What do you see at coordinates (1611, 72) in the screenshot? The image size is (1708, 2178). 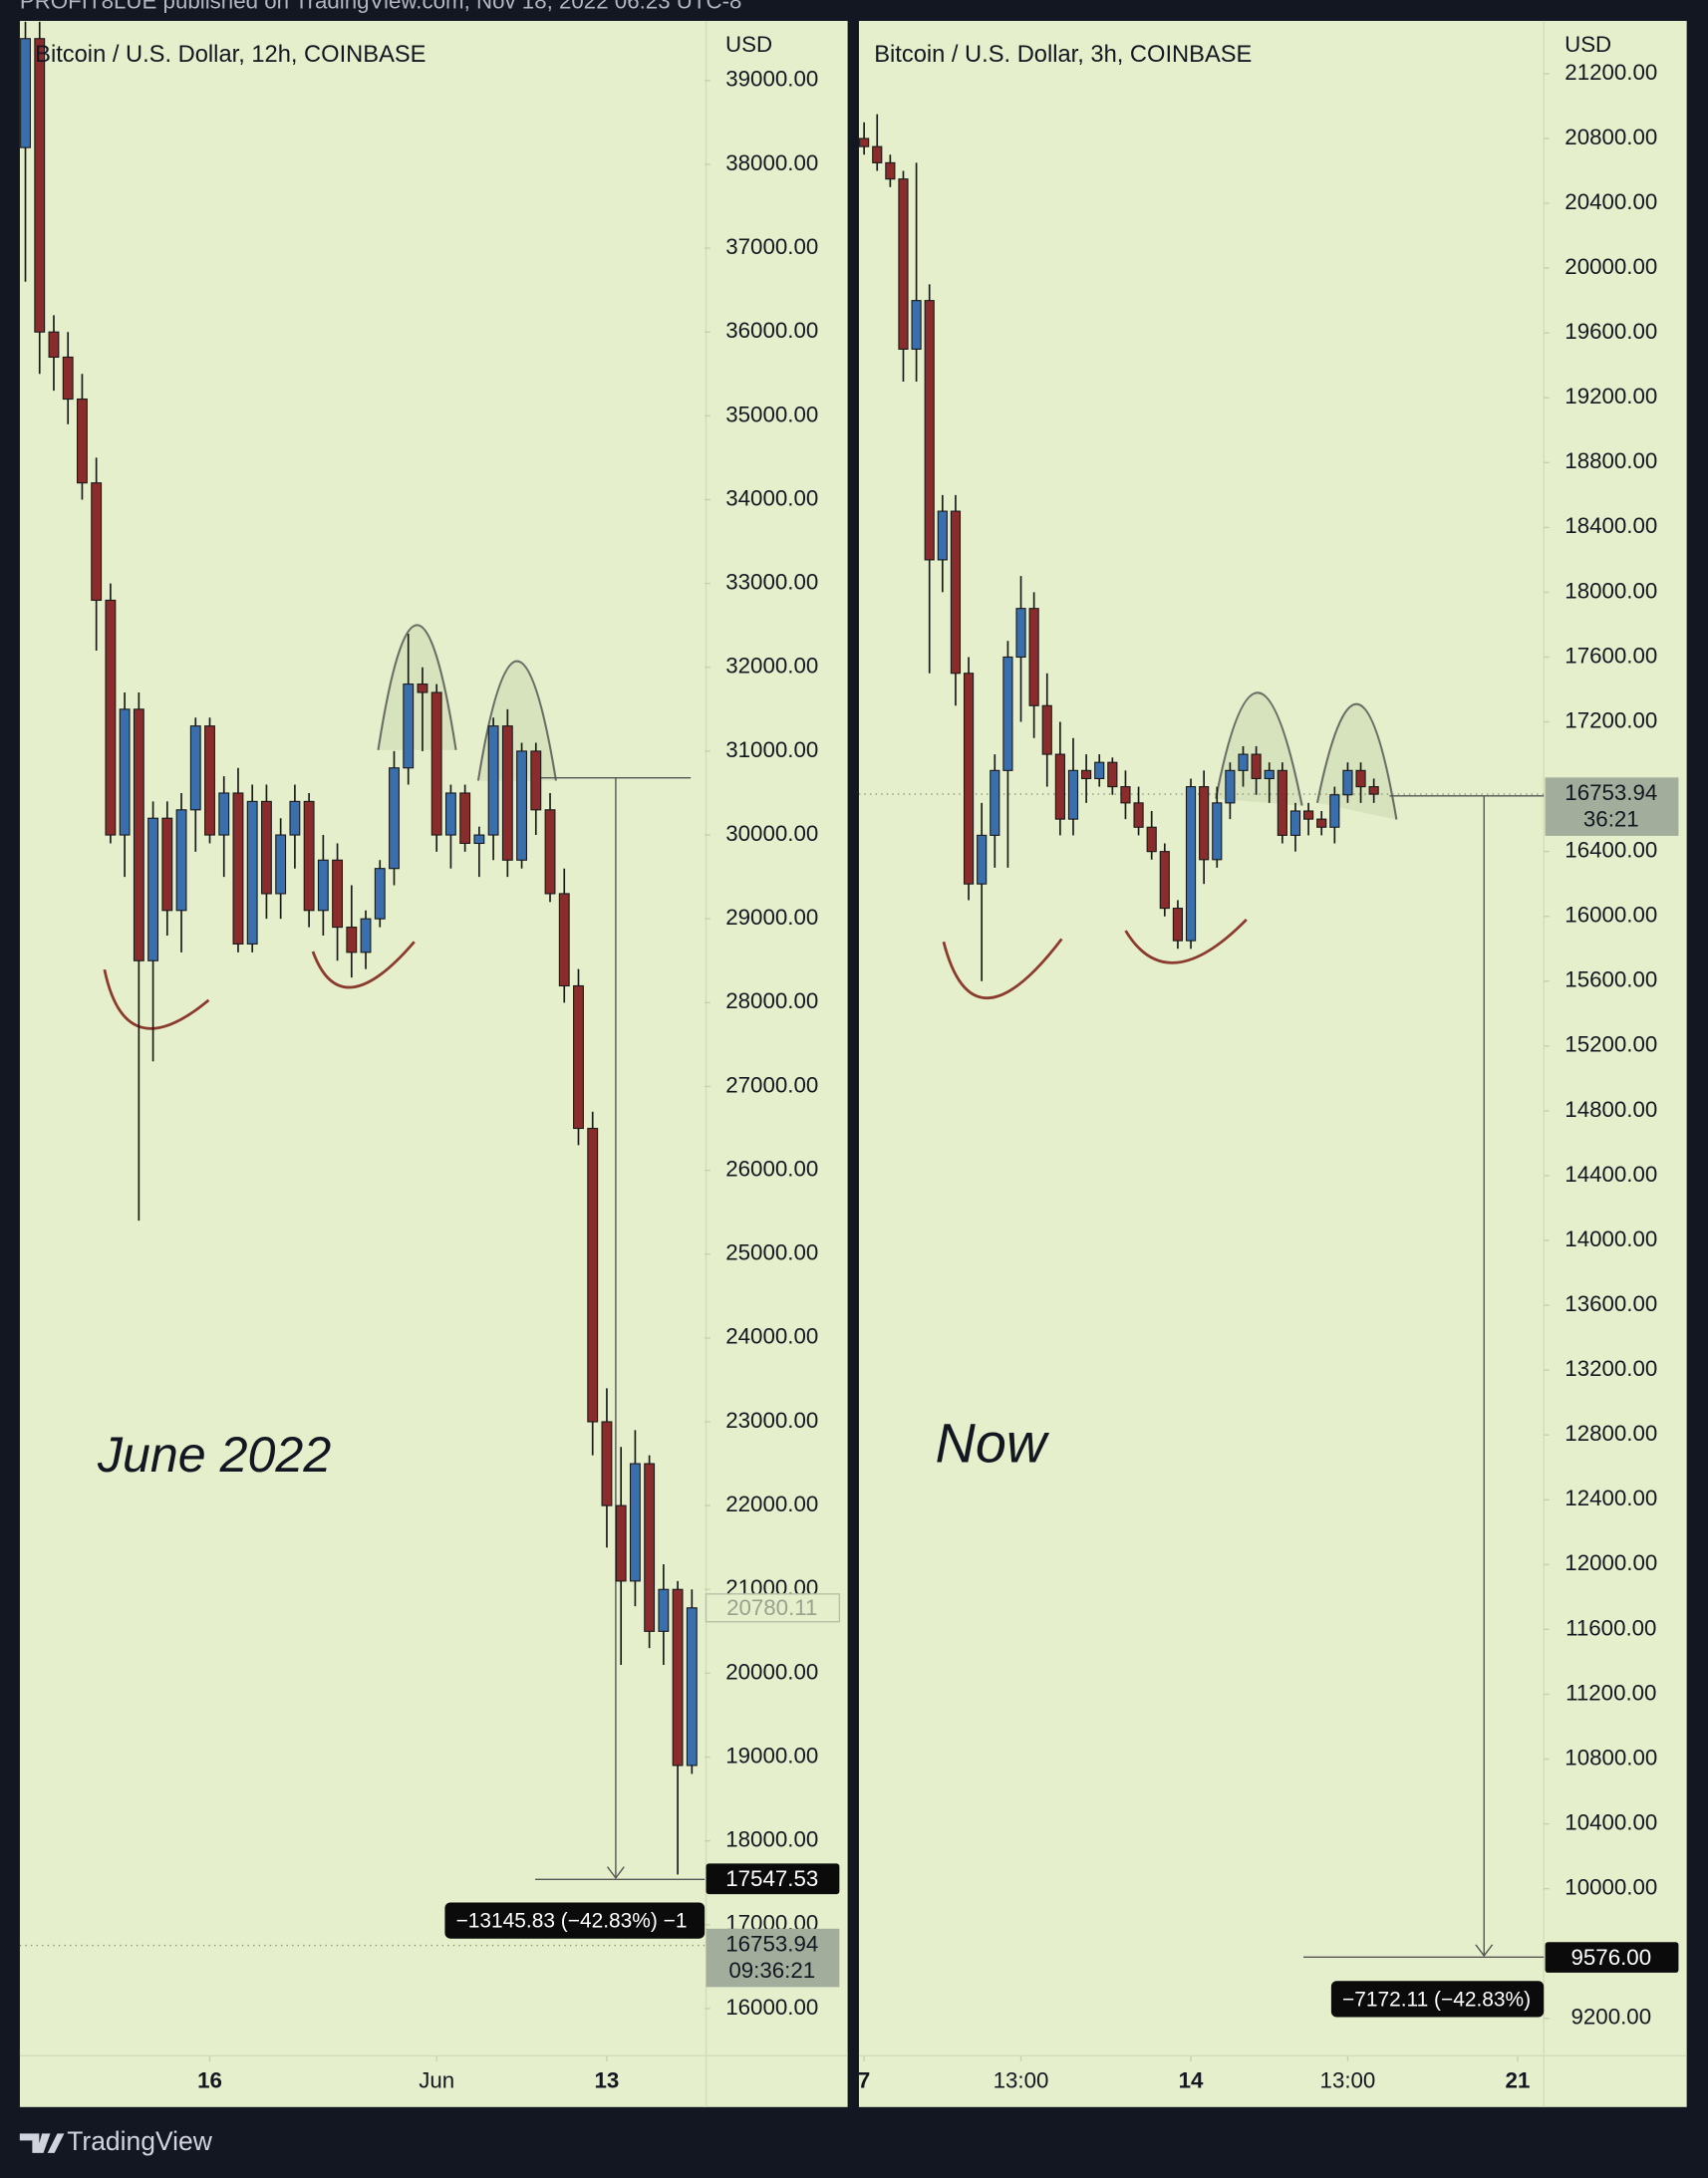 I see `y-tick-label: 21200.00` at bounding box center [1611, 72].